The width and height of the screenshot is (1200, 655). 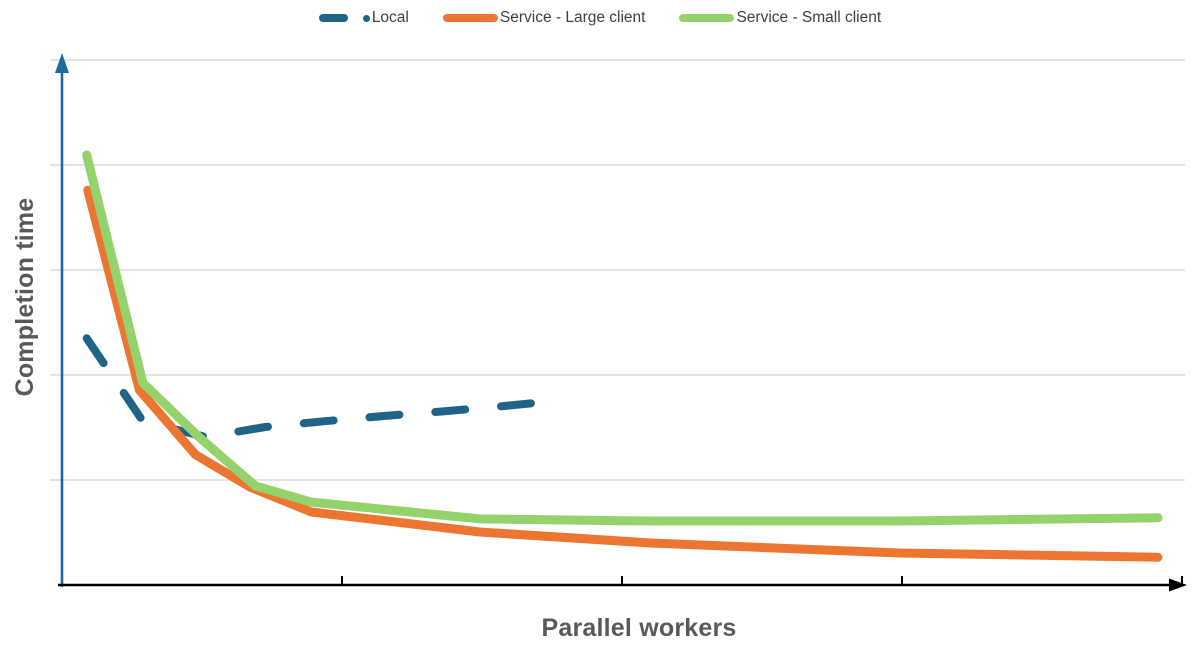 I want to click on x-axis-arrow-icon, so click(x=1178, y=585).